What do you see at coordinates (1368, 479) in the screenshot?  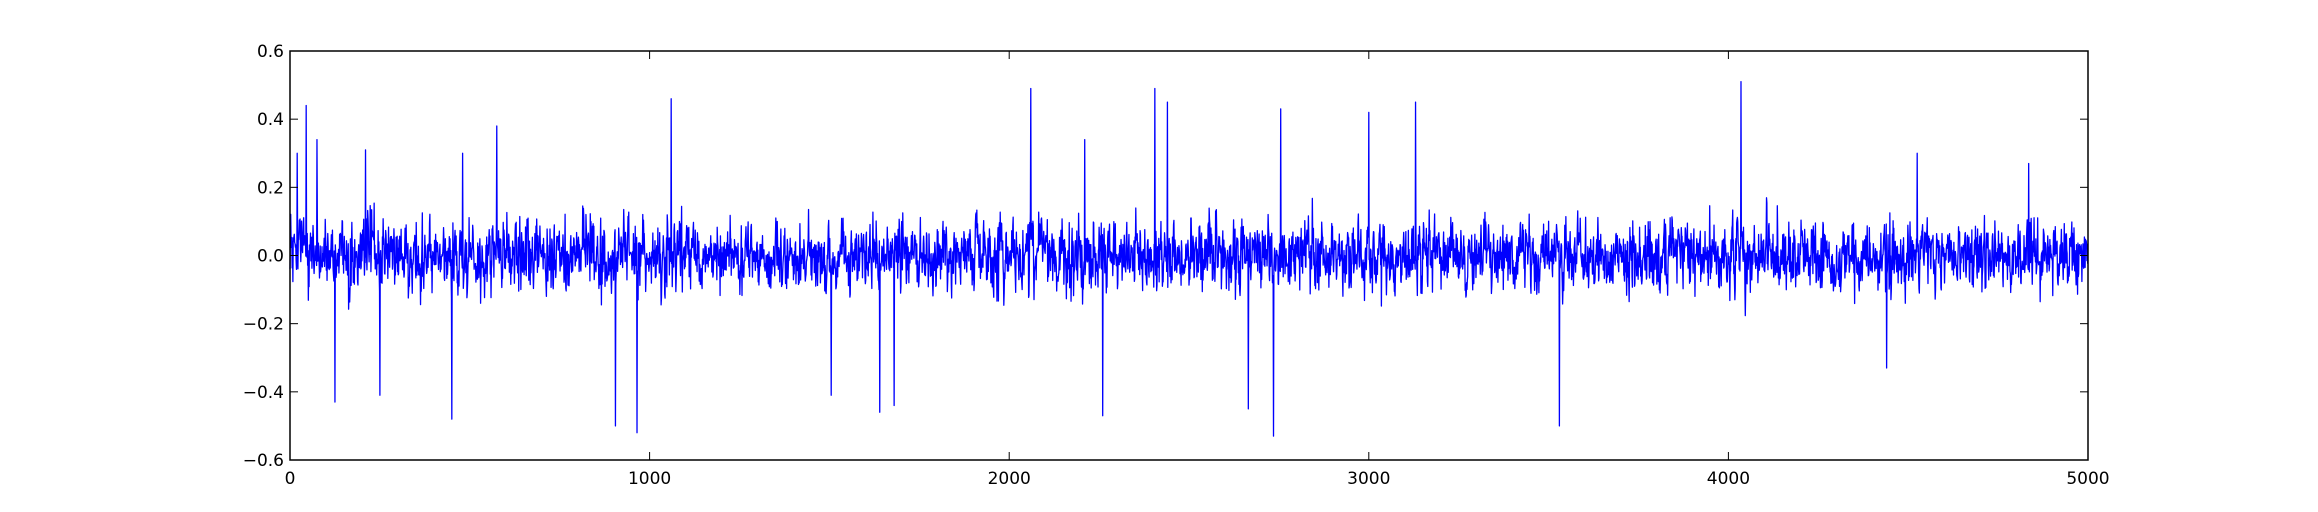 I see `x-tick-label: 3000` at bounding box center [1368, 479].